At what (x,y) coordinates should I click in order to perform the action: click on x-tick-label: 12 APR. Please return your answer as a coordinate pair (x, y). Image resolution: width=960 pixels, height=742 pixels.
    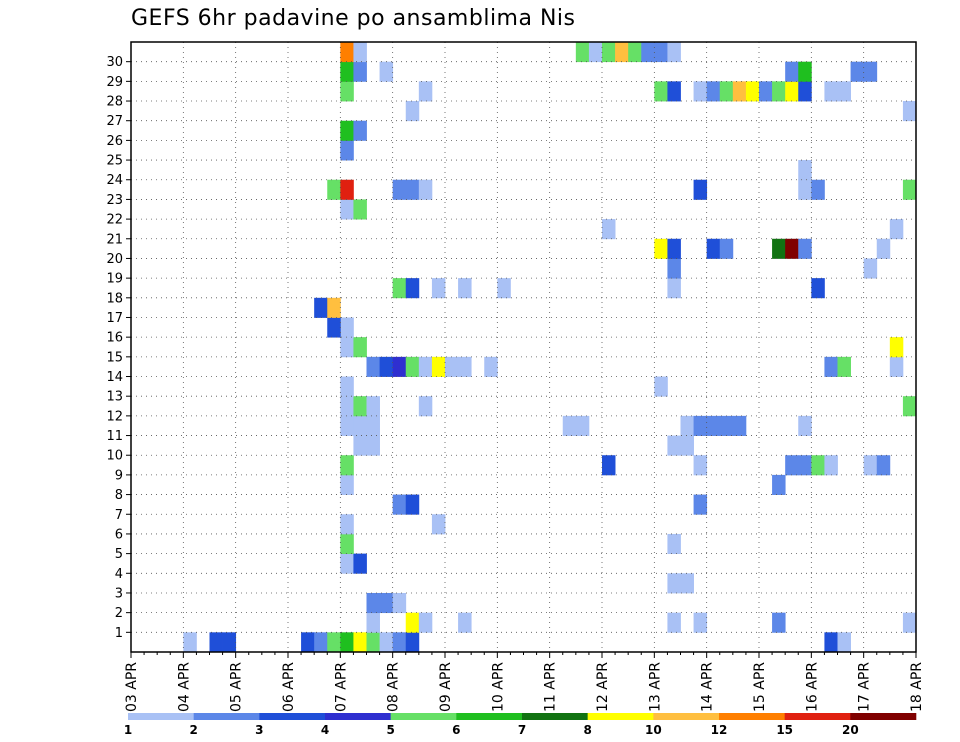
    Looking at the image, I should click on (603, 687).